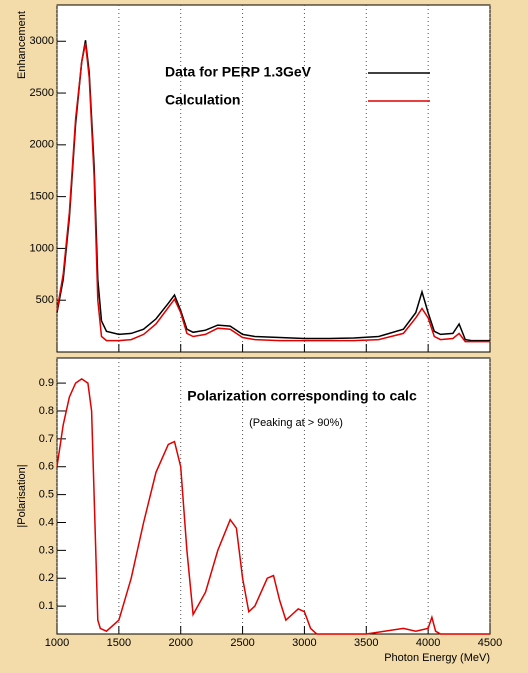 The image size is (528, 673). Describe the element at coordinates (428, 643) in the screenshot. I see `x-tick-label: 4000` at that location.